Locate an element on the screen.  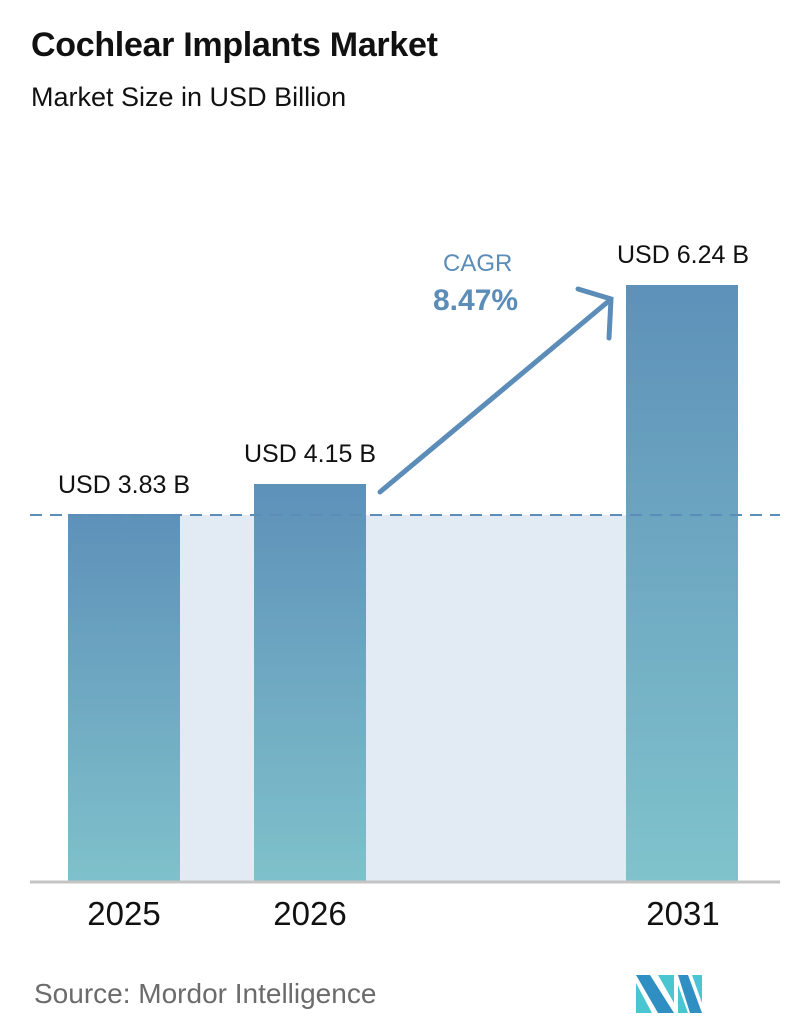
cagr-value: 8.47% is located at coordinates (476, 300).